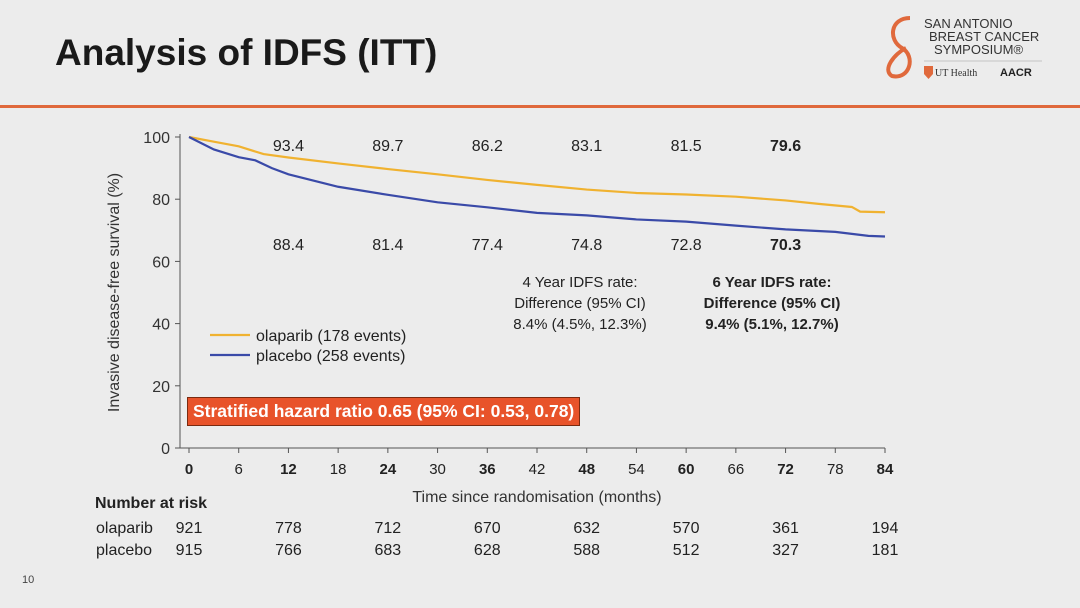  Describe the element at coordinates (885, 469) in the screenshot. I see `x-tick-label: 84` at that location.